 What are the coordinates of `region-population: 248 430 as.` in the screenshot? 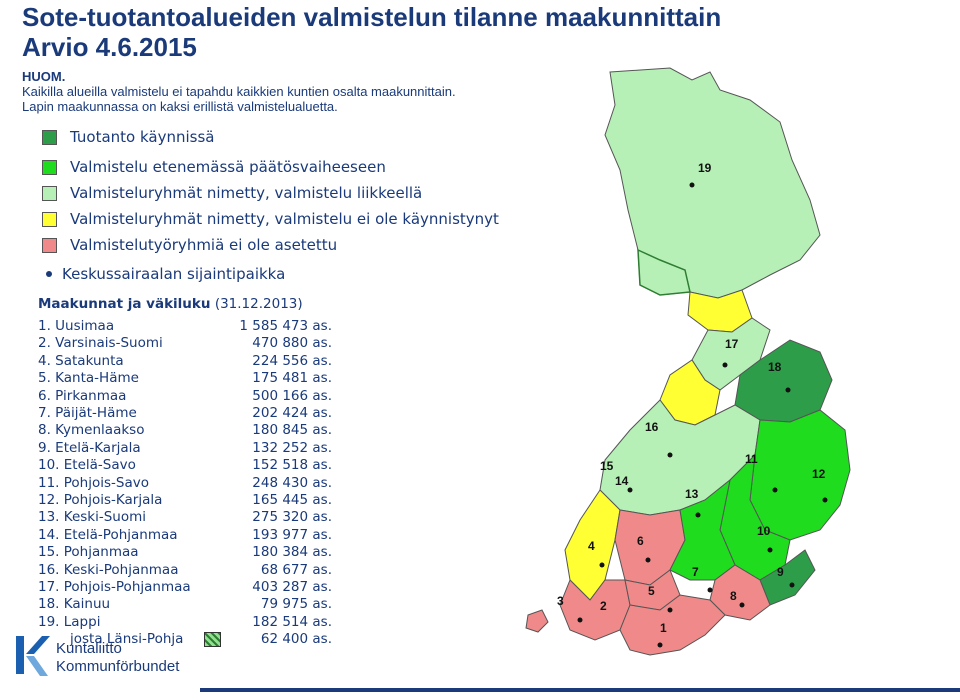 It's located at (292, 482).